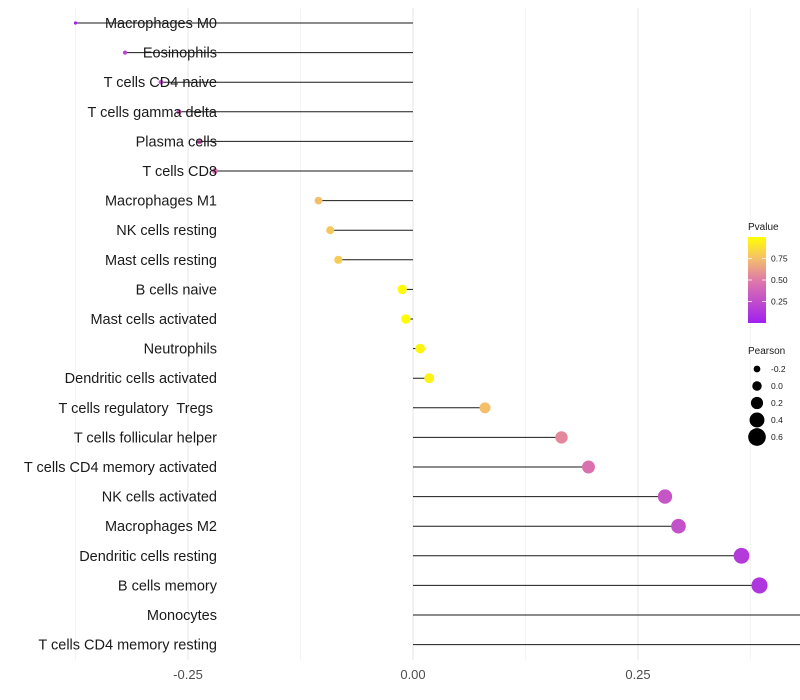 This screenshot has height=700, width=800. I want to click on y-axis-label: Neutrophils, so click(180, 350).